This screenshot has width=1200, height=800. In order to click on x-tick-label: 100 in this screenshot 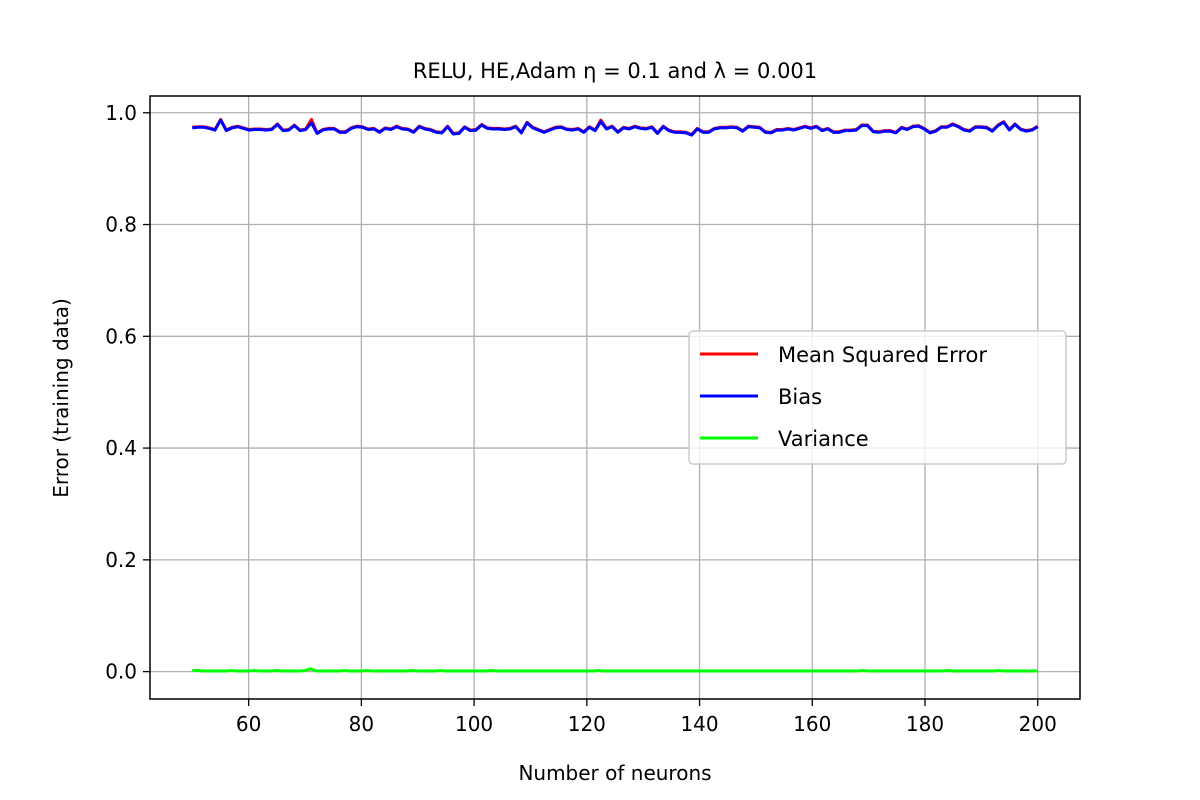, I will do `click(474, 724)`.